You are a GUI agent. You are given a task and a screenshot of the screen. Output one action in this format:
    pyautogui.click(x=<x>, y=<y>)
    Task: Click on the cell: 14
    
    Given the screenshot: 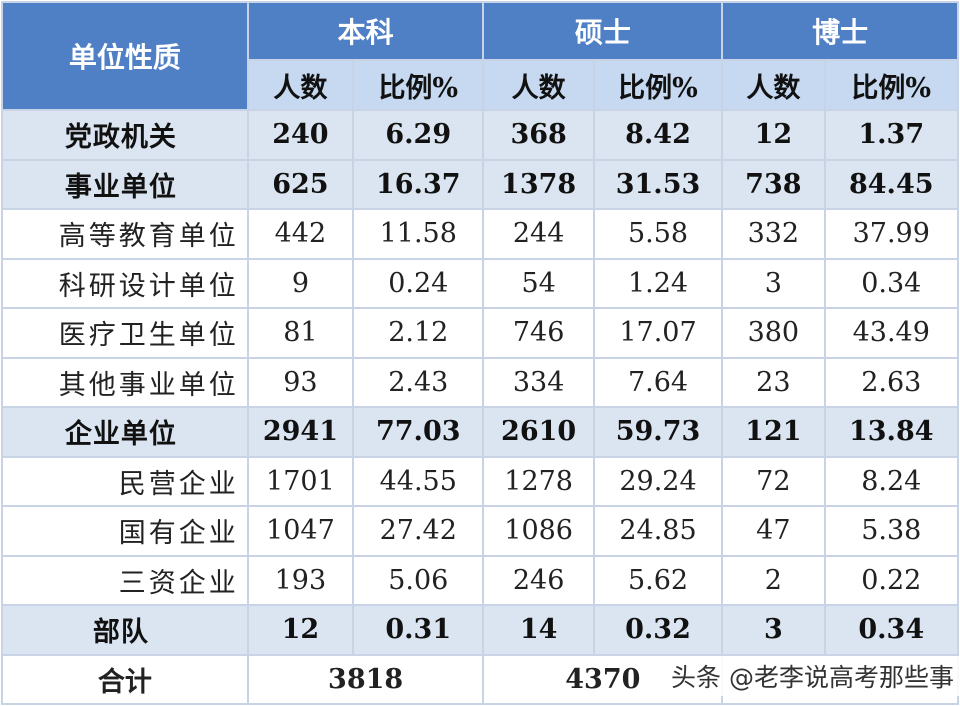 What is the action you would take?
    pyautogui.click(x=538, y=630)
    